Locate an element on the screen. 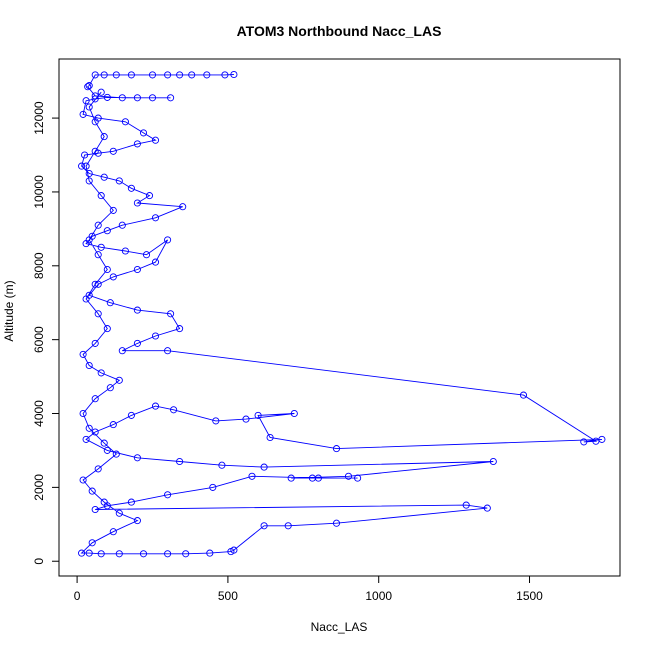  y-tick-label: 0 is located at coordinates (39, 561).